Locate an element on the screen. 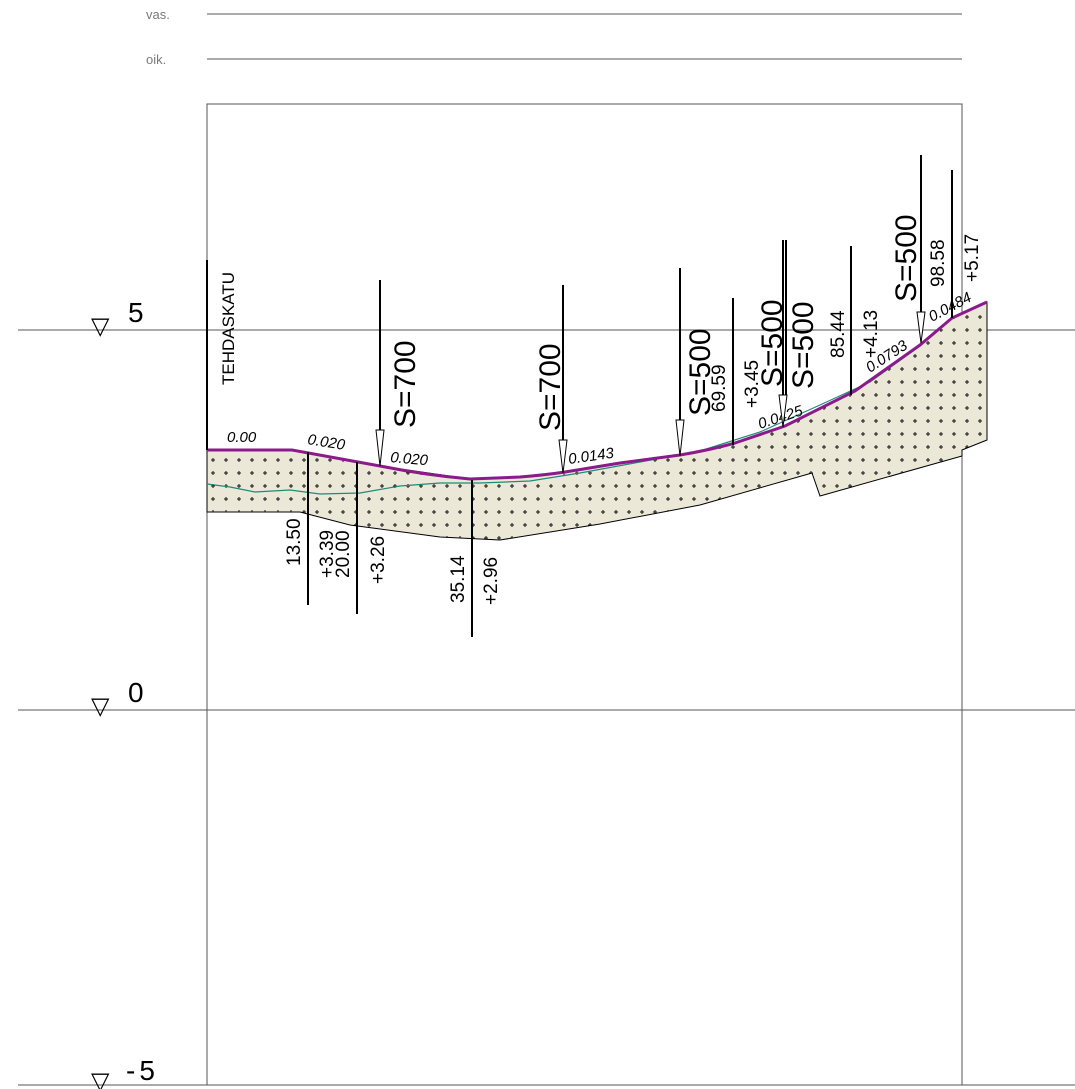 The width and height of the screenshot is (1075, 1089). slope-label: 0.00 is located at coordinates (242, 437).